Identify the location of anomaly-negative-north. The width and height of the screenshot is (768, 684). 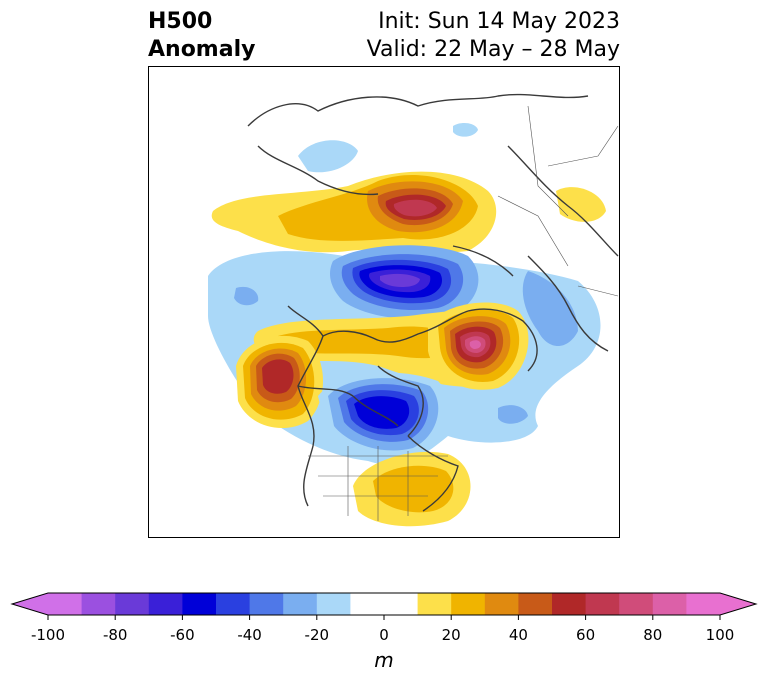
(328, 156).